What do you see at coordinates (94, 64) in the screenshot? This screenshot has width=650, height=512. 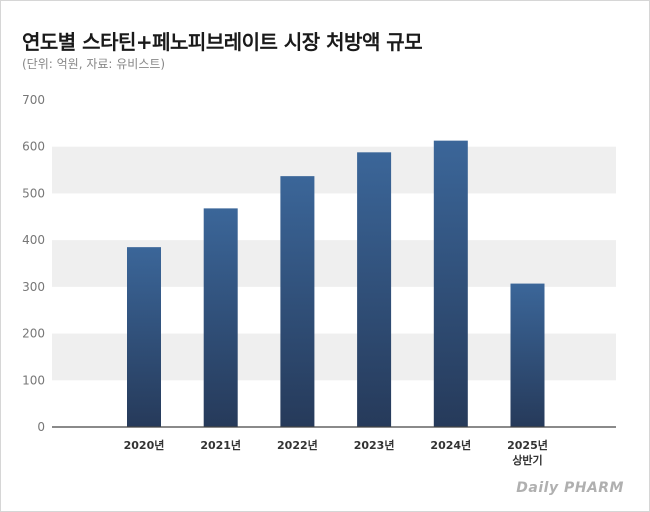 I see `chart-subtitle: (단위: 억원, 자료: 유비스트)` at bounding box center [94, 64].